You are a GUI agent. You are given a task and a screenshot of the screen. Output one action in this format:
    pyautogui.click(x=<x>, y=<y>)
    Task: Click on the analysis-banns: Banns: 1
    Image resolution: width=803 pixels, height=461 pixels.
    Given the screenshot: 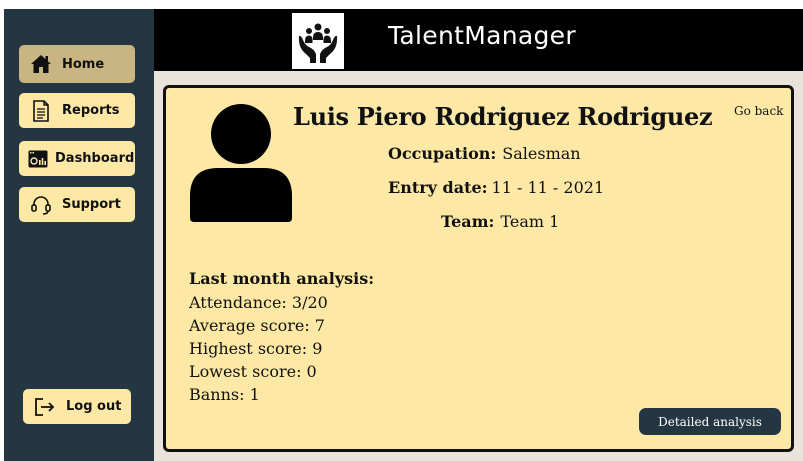 What is the action you would take?
    pyautogui.click(x=224, y=394)
    